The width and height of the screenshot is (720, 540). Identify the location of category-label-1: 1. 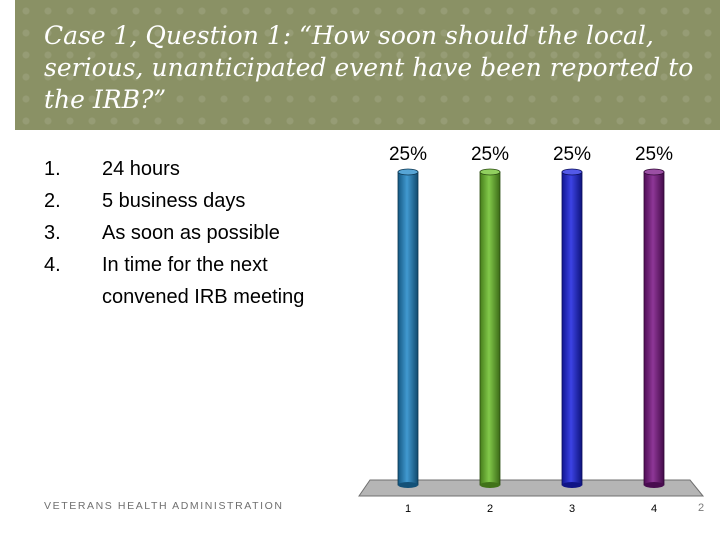
(408, 509).